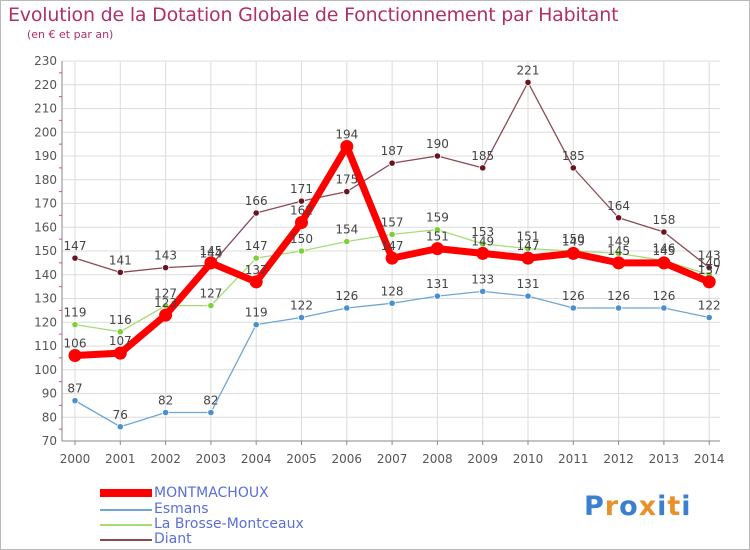 This screenshot has width=750, height=550. I want to click on x-tick-label: 2013, so click(664, 459).